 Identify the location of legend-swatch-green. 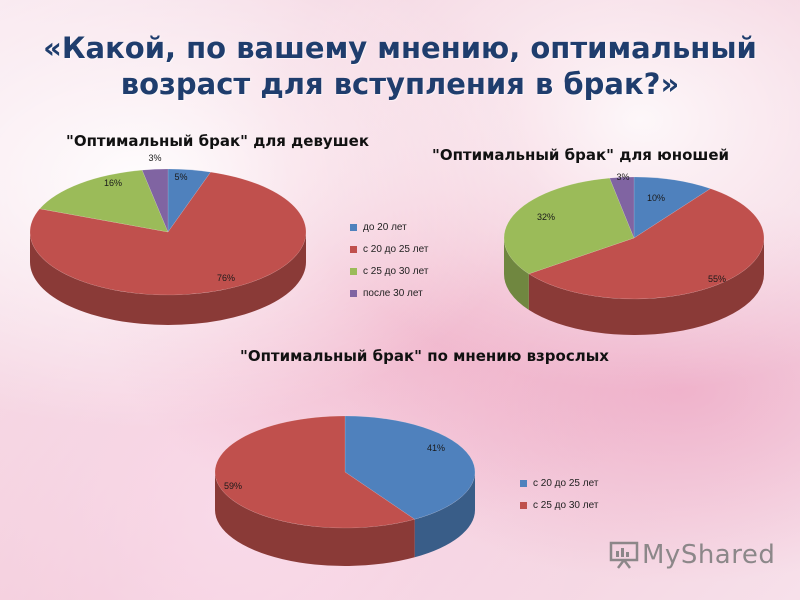
(353, 271).